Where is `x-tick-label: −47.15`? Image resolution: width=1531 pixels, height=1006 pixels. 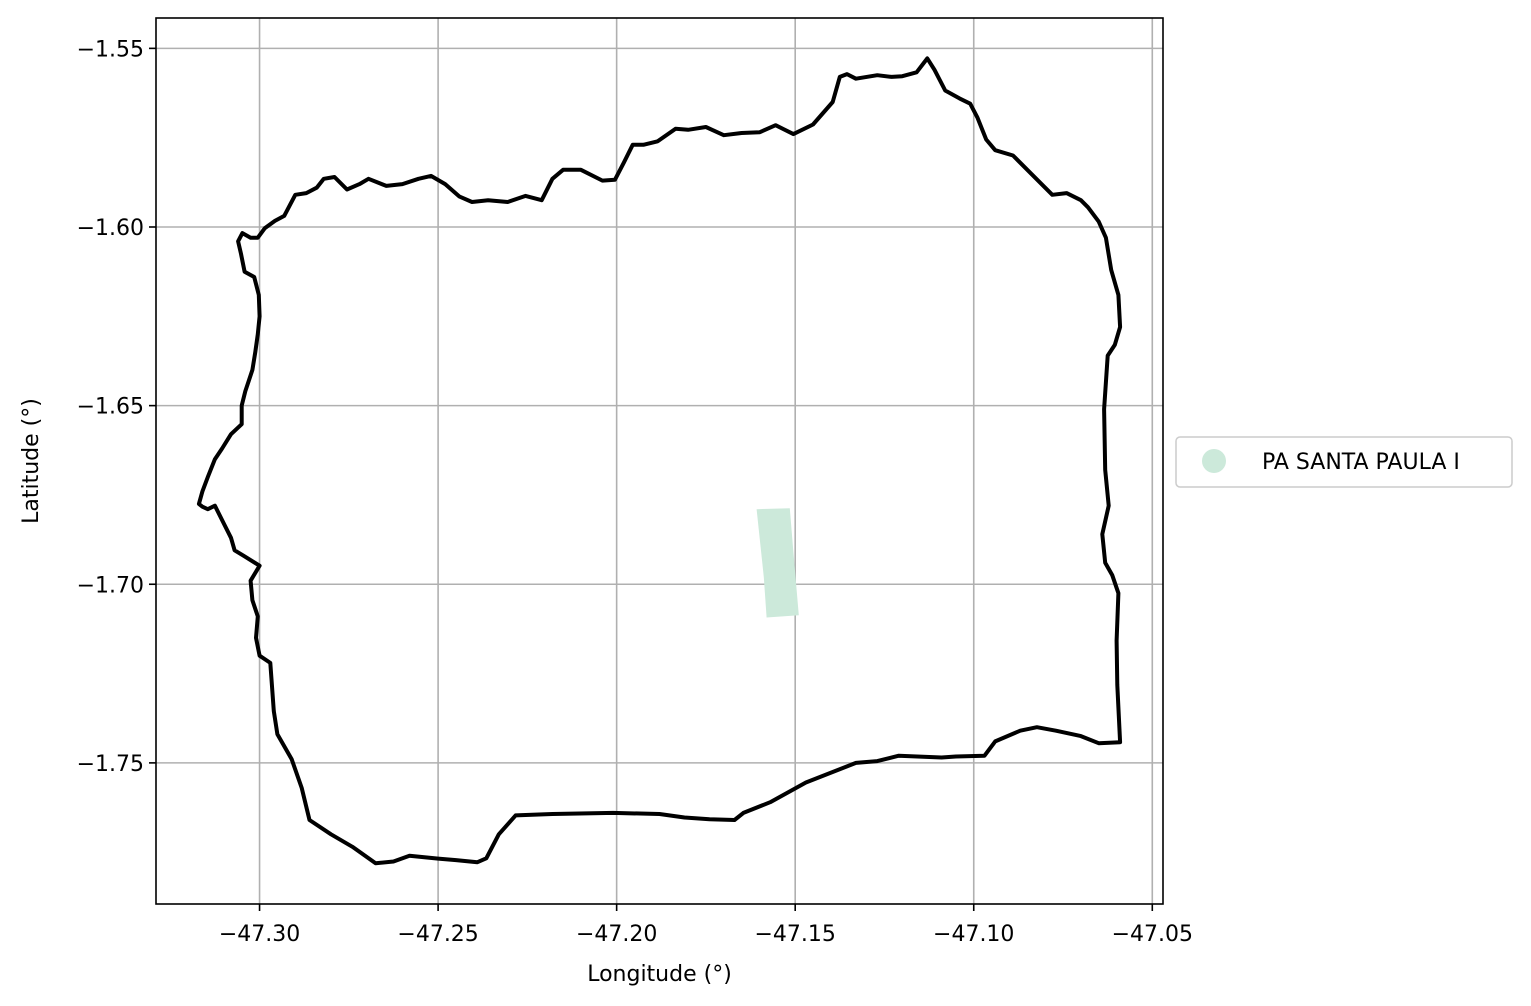
x-tick-label: −47.15 is located at coordinates (794, 934).